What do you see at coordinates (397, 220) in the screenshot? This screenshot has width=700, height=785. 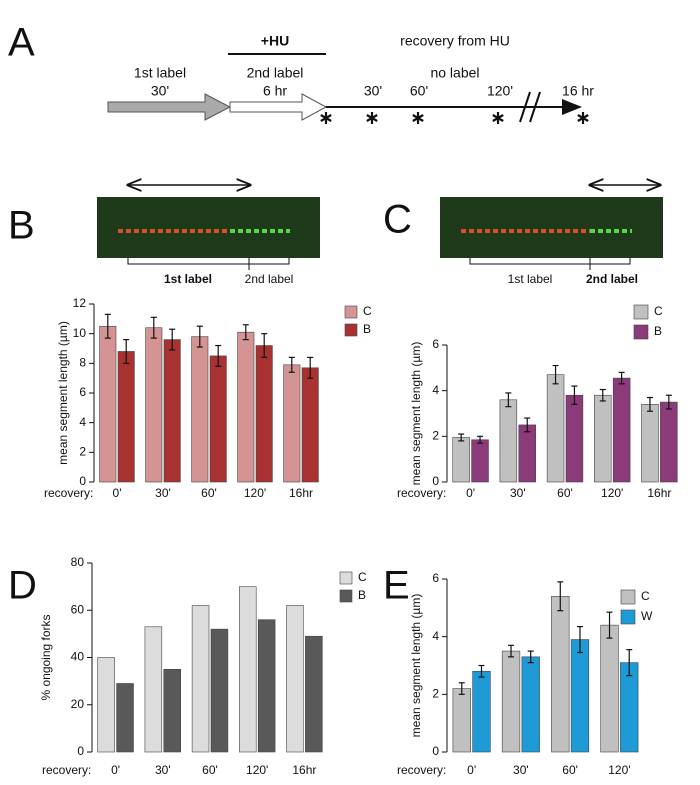 I see `panel-letter: C` at bounding box center [397, 220].